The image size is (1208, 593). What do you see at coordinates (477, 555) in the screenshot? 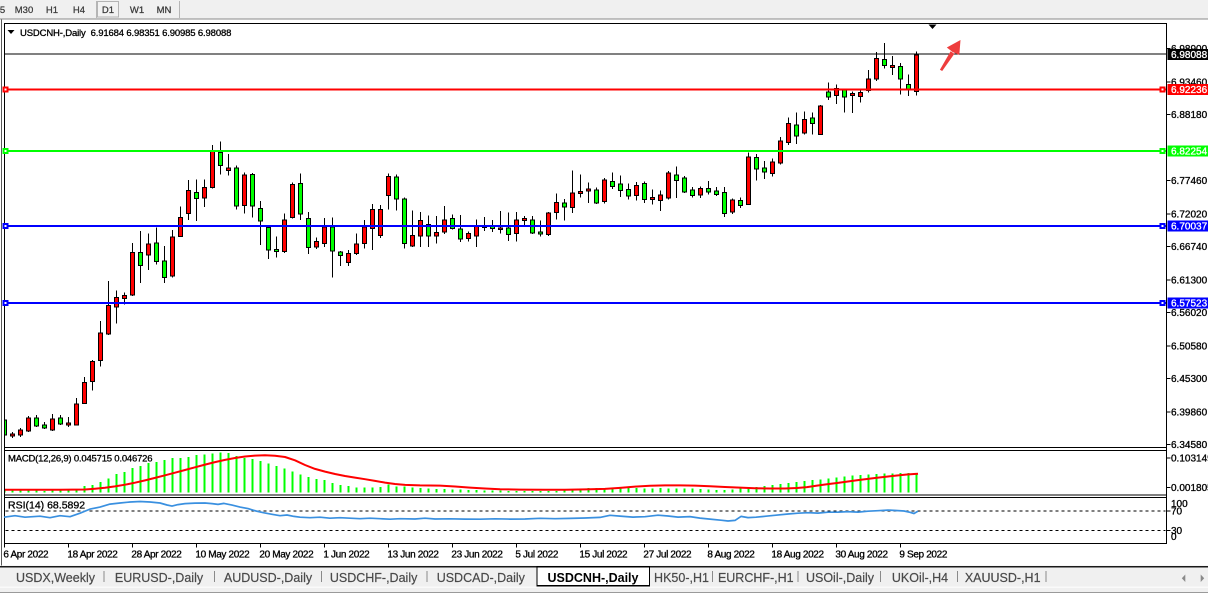
I see `svg-text: 23 Jun 2022` at bounding box center [477, 555].